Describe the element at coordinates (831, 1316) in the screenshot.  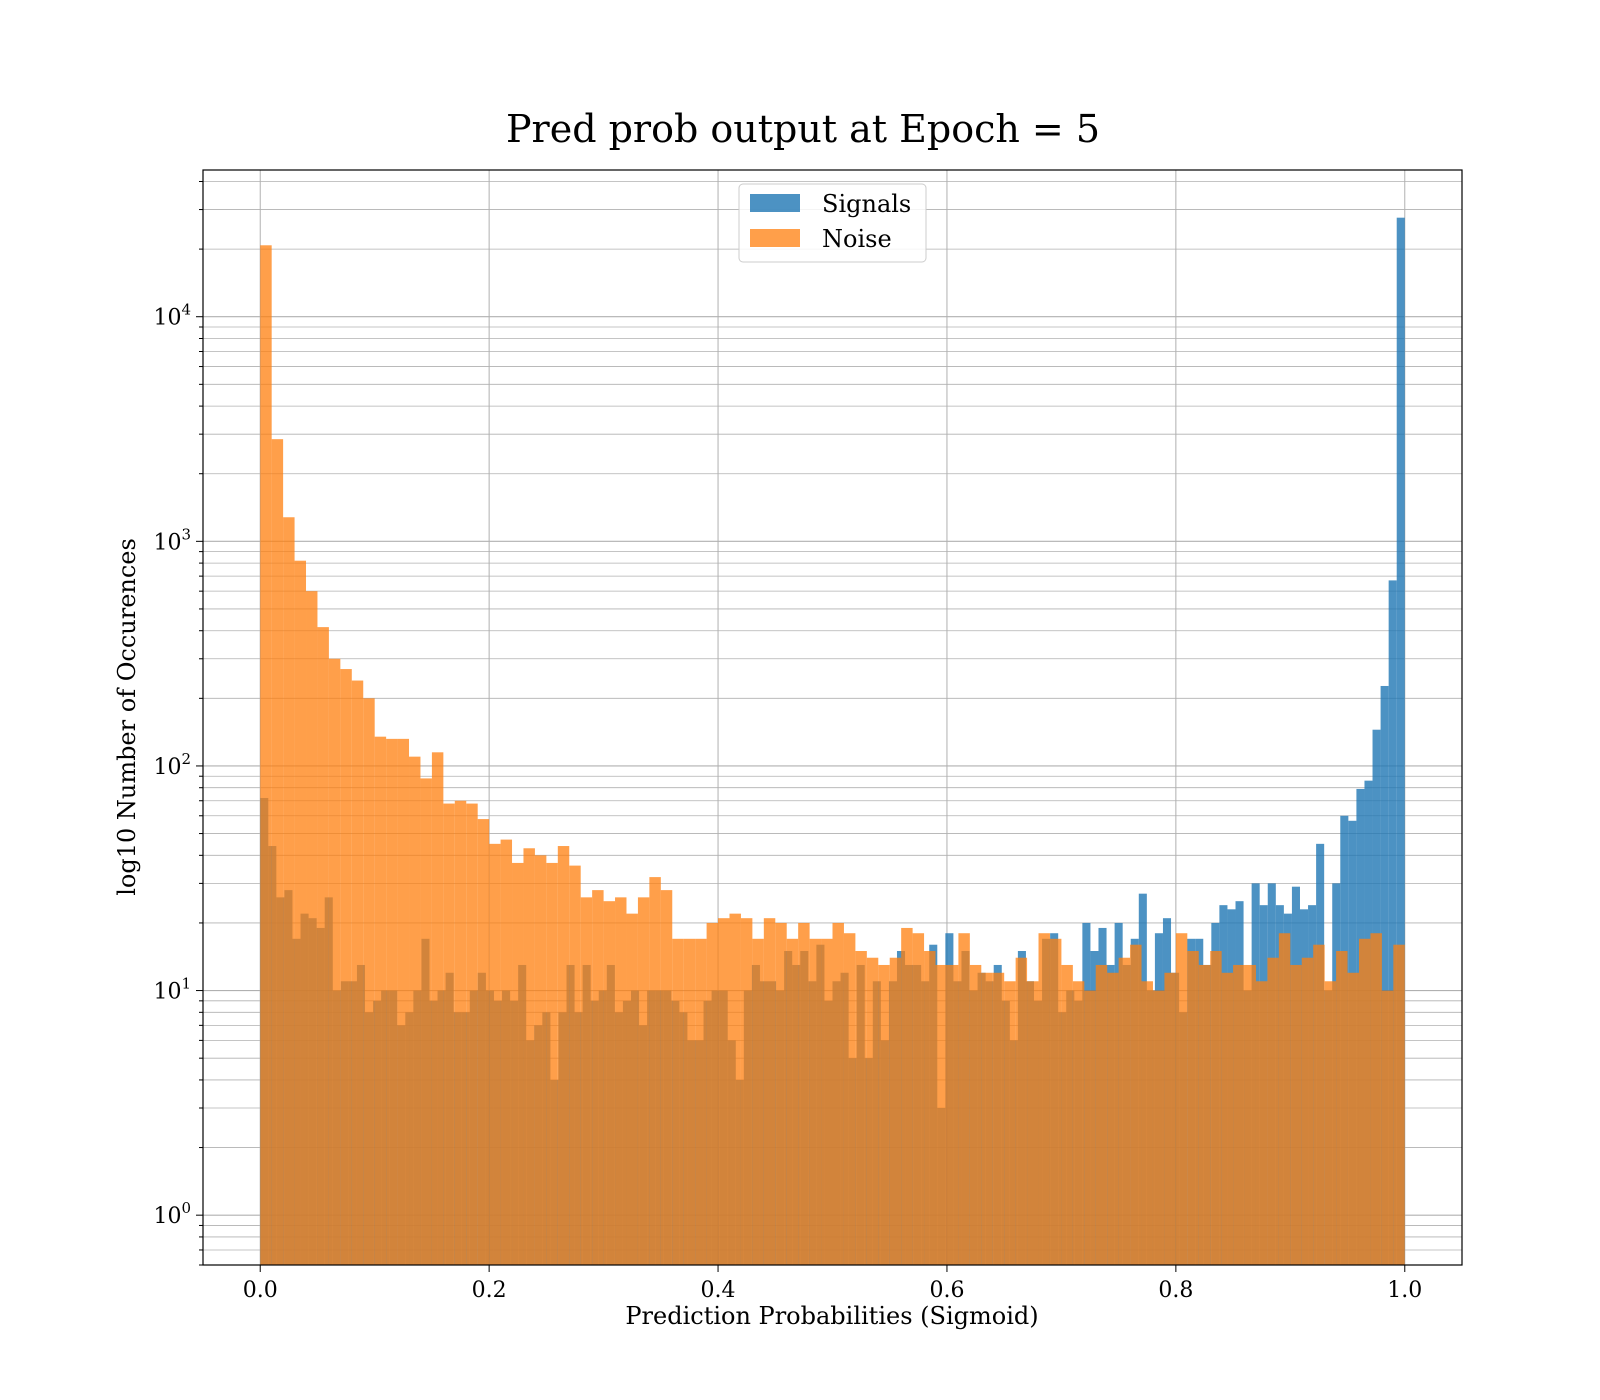
I see `x-axis-label: Prediction Probabilities (Sigmoid)` at that location.